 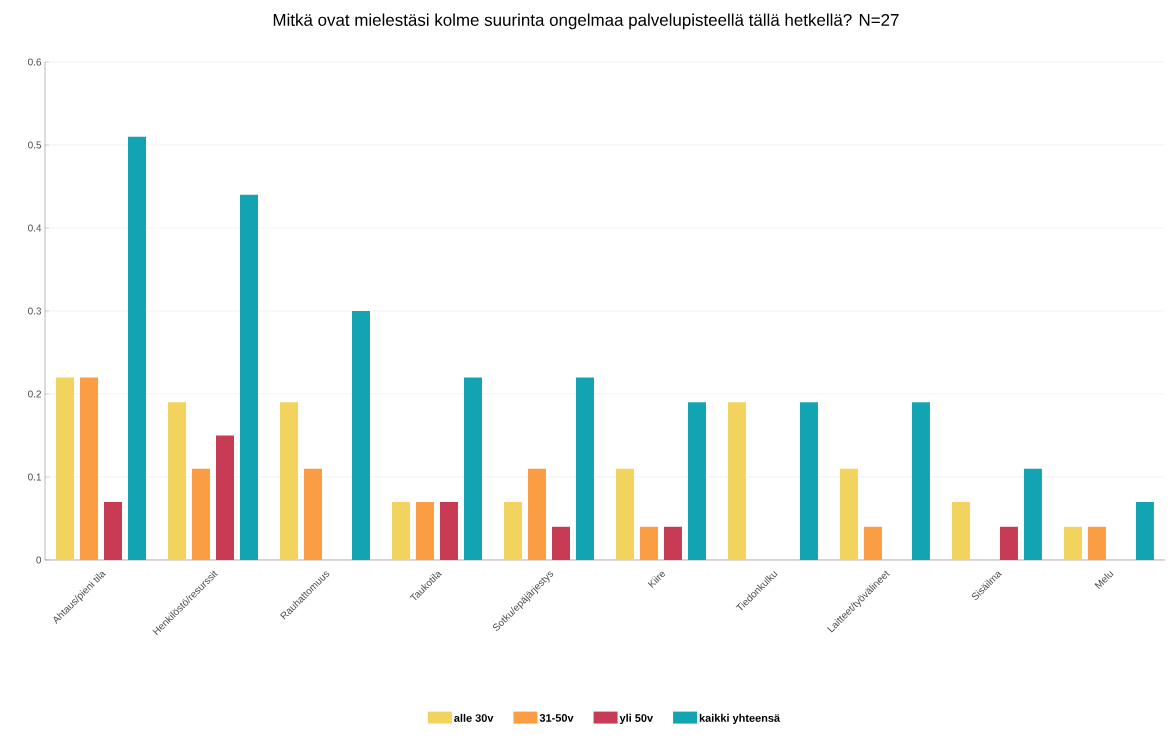 I want to click on y-tick-label: 0.6, so click(x=35, y=62).